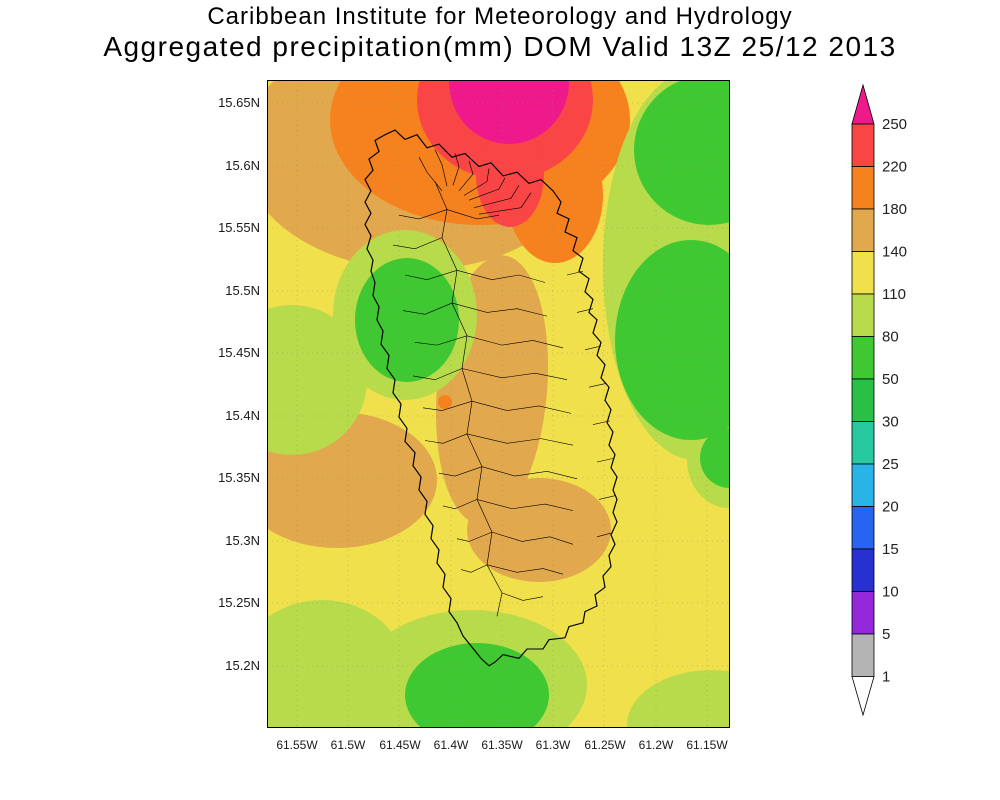  I want to click on colorbar-tick-label: 20, so click(890, 507).